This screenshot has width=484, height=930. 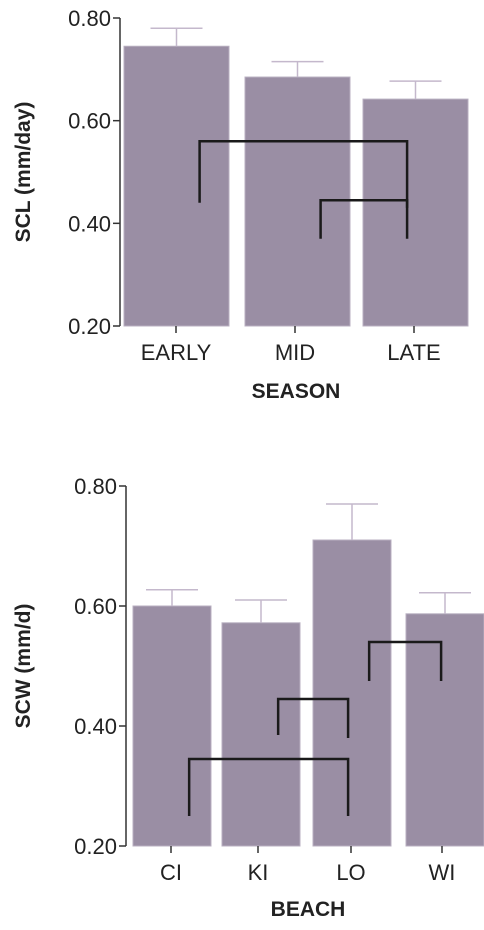 What do you see at coordinates (415, 212) in the screenshot?
I see `bar-late` at bounding box center [415, 212].